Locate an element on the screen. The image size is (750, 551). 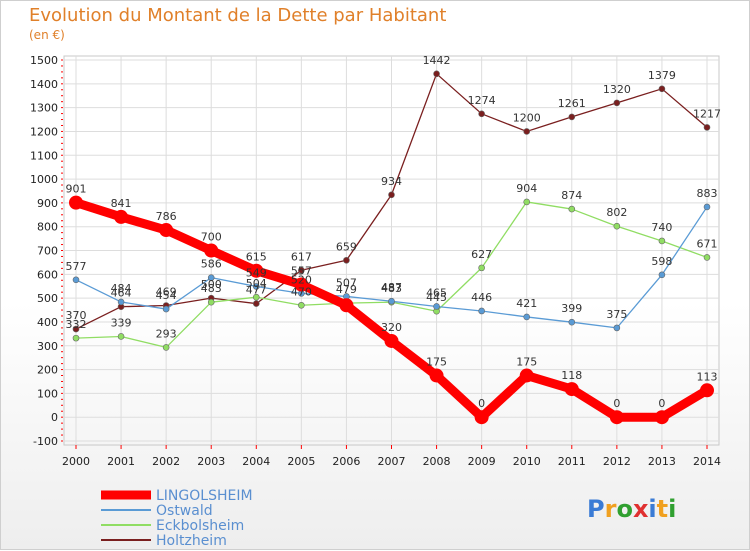
data-label: 487 is located at coordinates (391, 287).